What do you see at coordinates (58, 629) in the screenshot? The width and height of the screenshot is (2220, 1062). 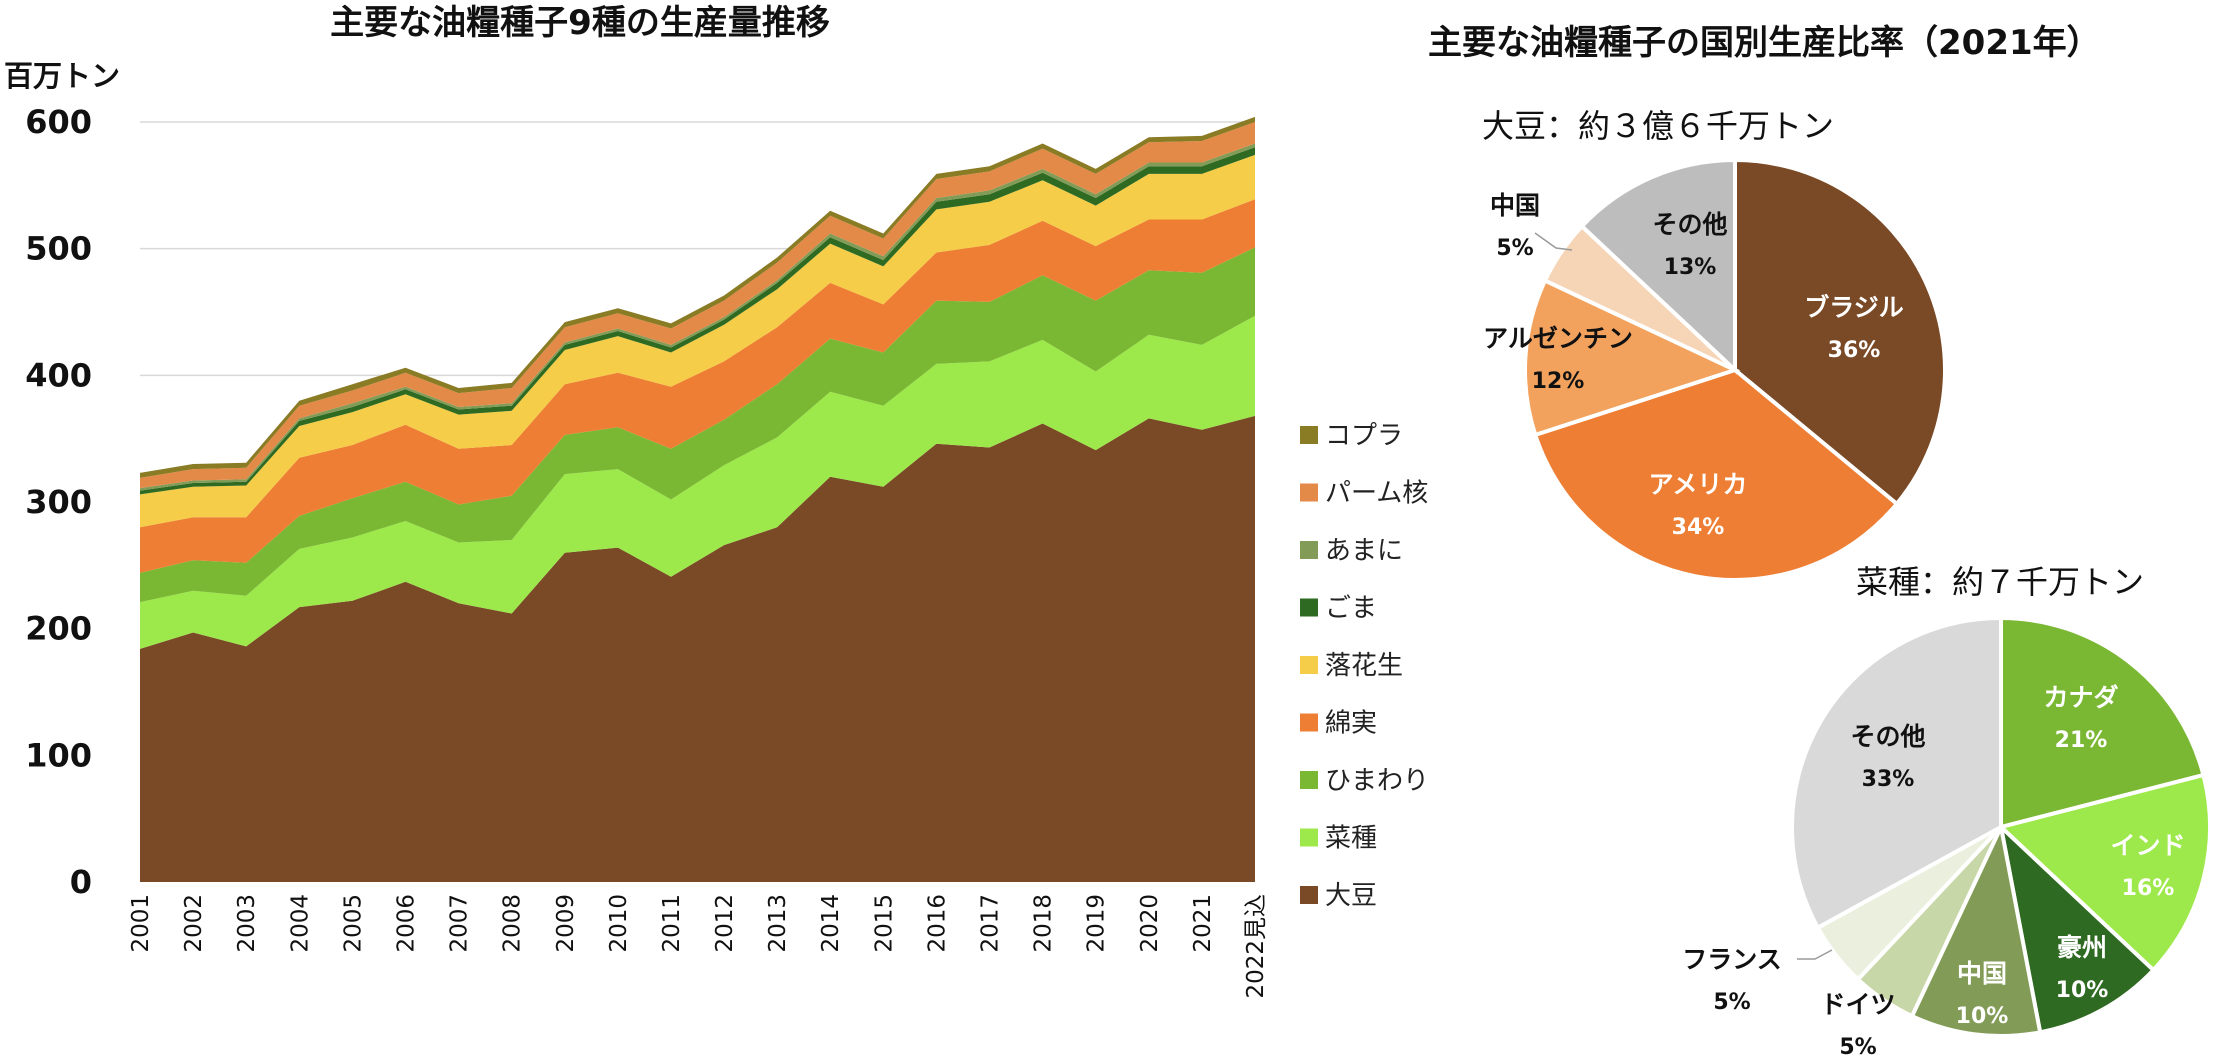 I see `y-tick-label: 200` at bounding box center [58, 629].